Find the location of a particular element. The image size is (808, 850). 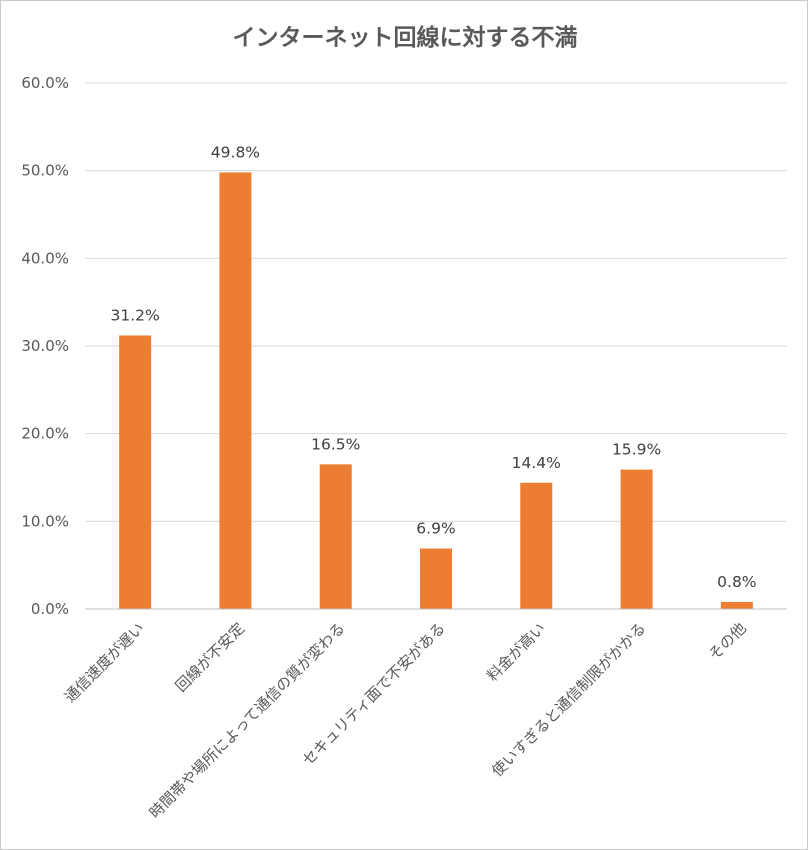

y-tick-label: 10.0% is located at coordinates (45, 521).